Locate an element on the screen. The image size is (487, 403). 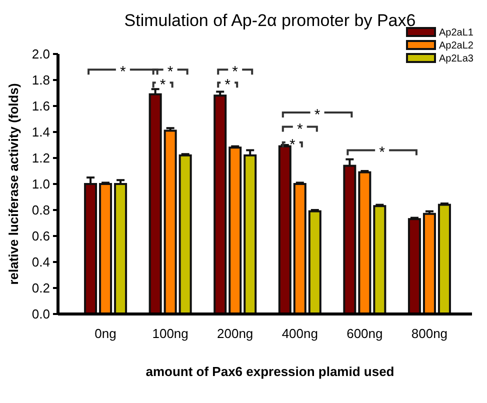
legend-label: Ap2La3 is located at coordinates (456, 59).